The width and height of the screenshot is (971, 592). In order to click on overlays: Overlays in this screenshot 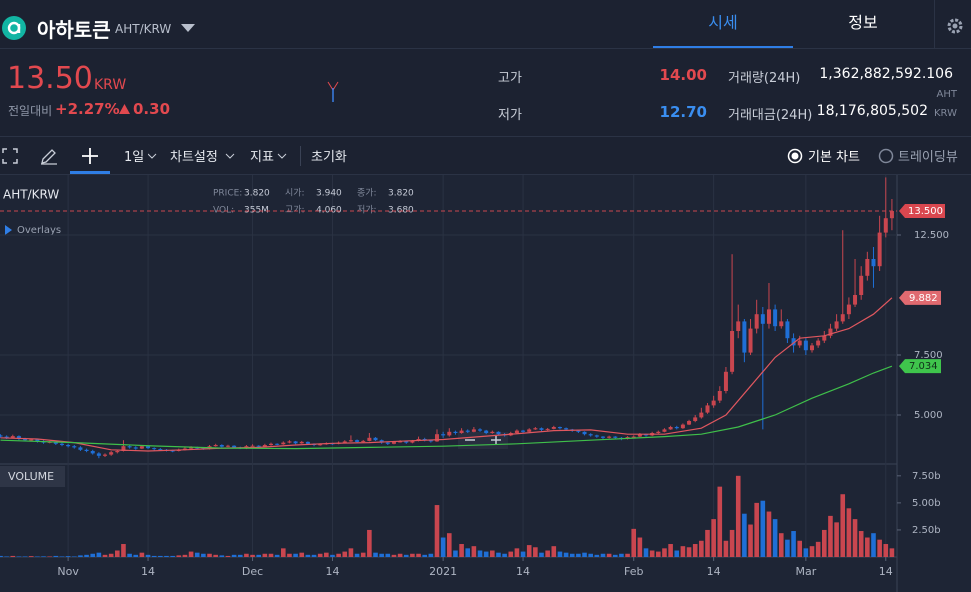, I will do `click(39, 230)`.